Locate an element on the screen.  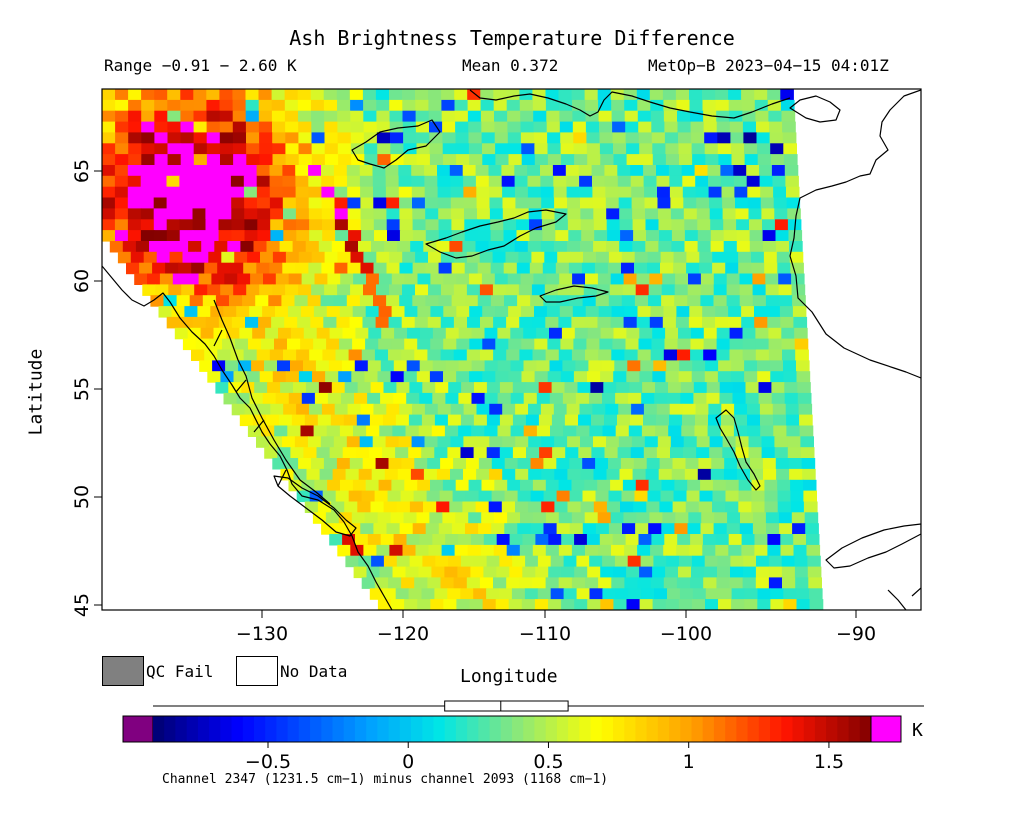
y-tick-label: 65 is located at coordinates (82, 171).